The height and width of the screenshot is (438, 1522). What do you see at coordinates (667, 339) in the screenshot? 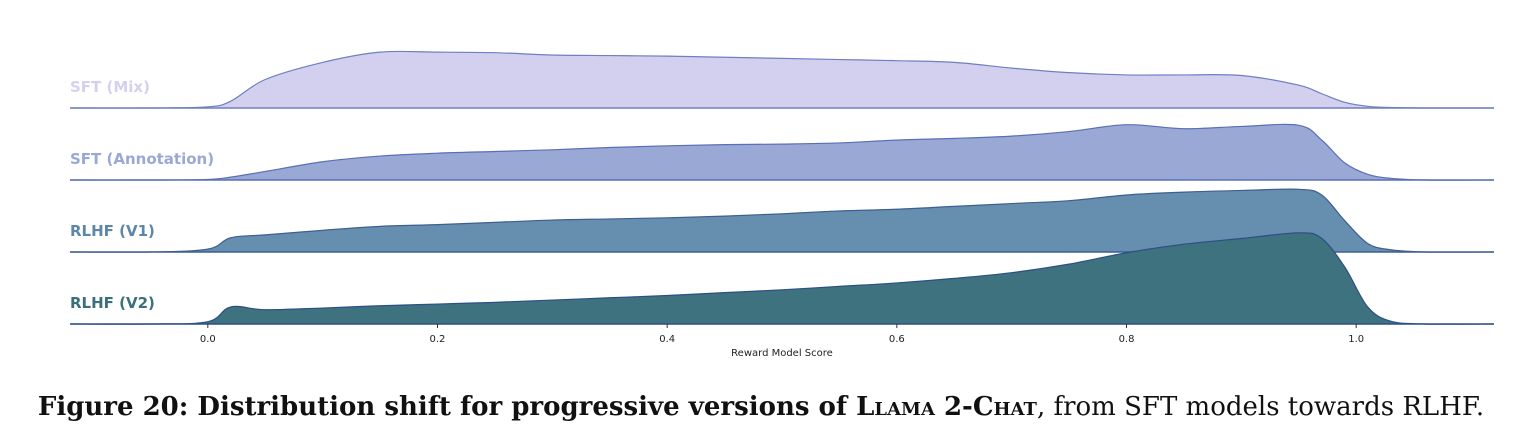
I see `x-tick-label: 0.4` at bounding box center [667, 339].